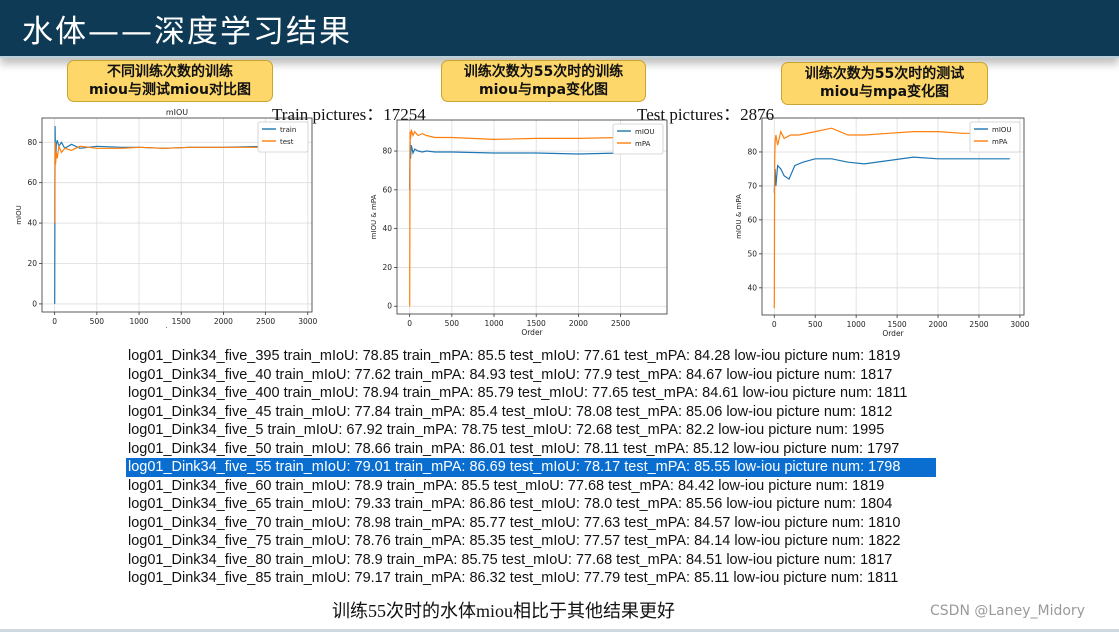  Describe the element at coordinates (349, 114) in the screenshot. I see `train-pictures-label: Train pictures：17254` at that location.